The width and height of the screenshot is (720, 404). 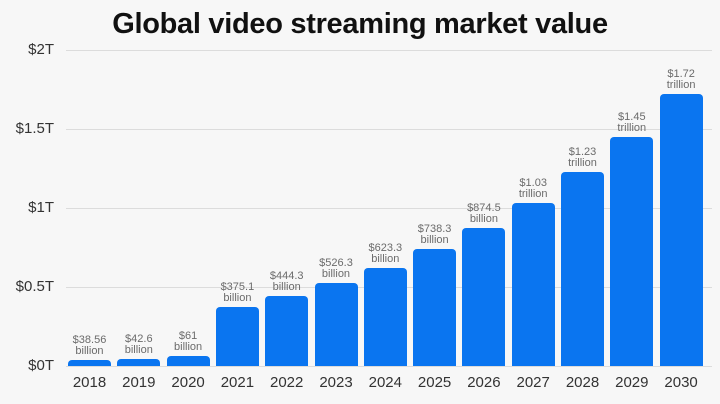 What do you see at coordinates (34, 128) in the screenshot?
I see `y-axis-tick-label: $1.5T` at bounding box center [34, 128].